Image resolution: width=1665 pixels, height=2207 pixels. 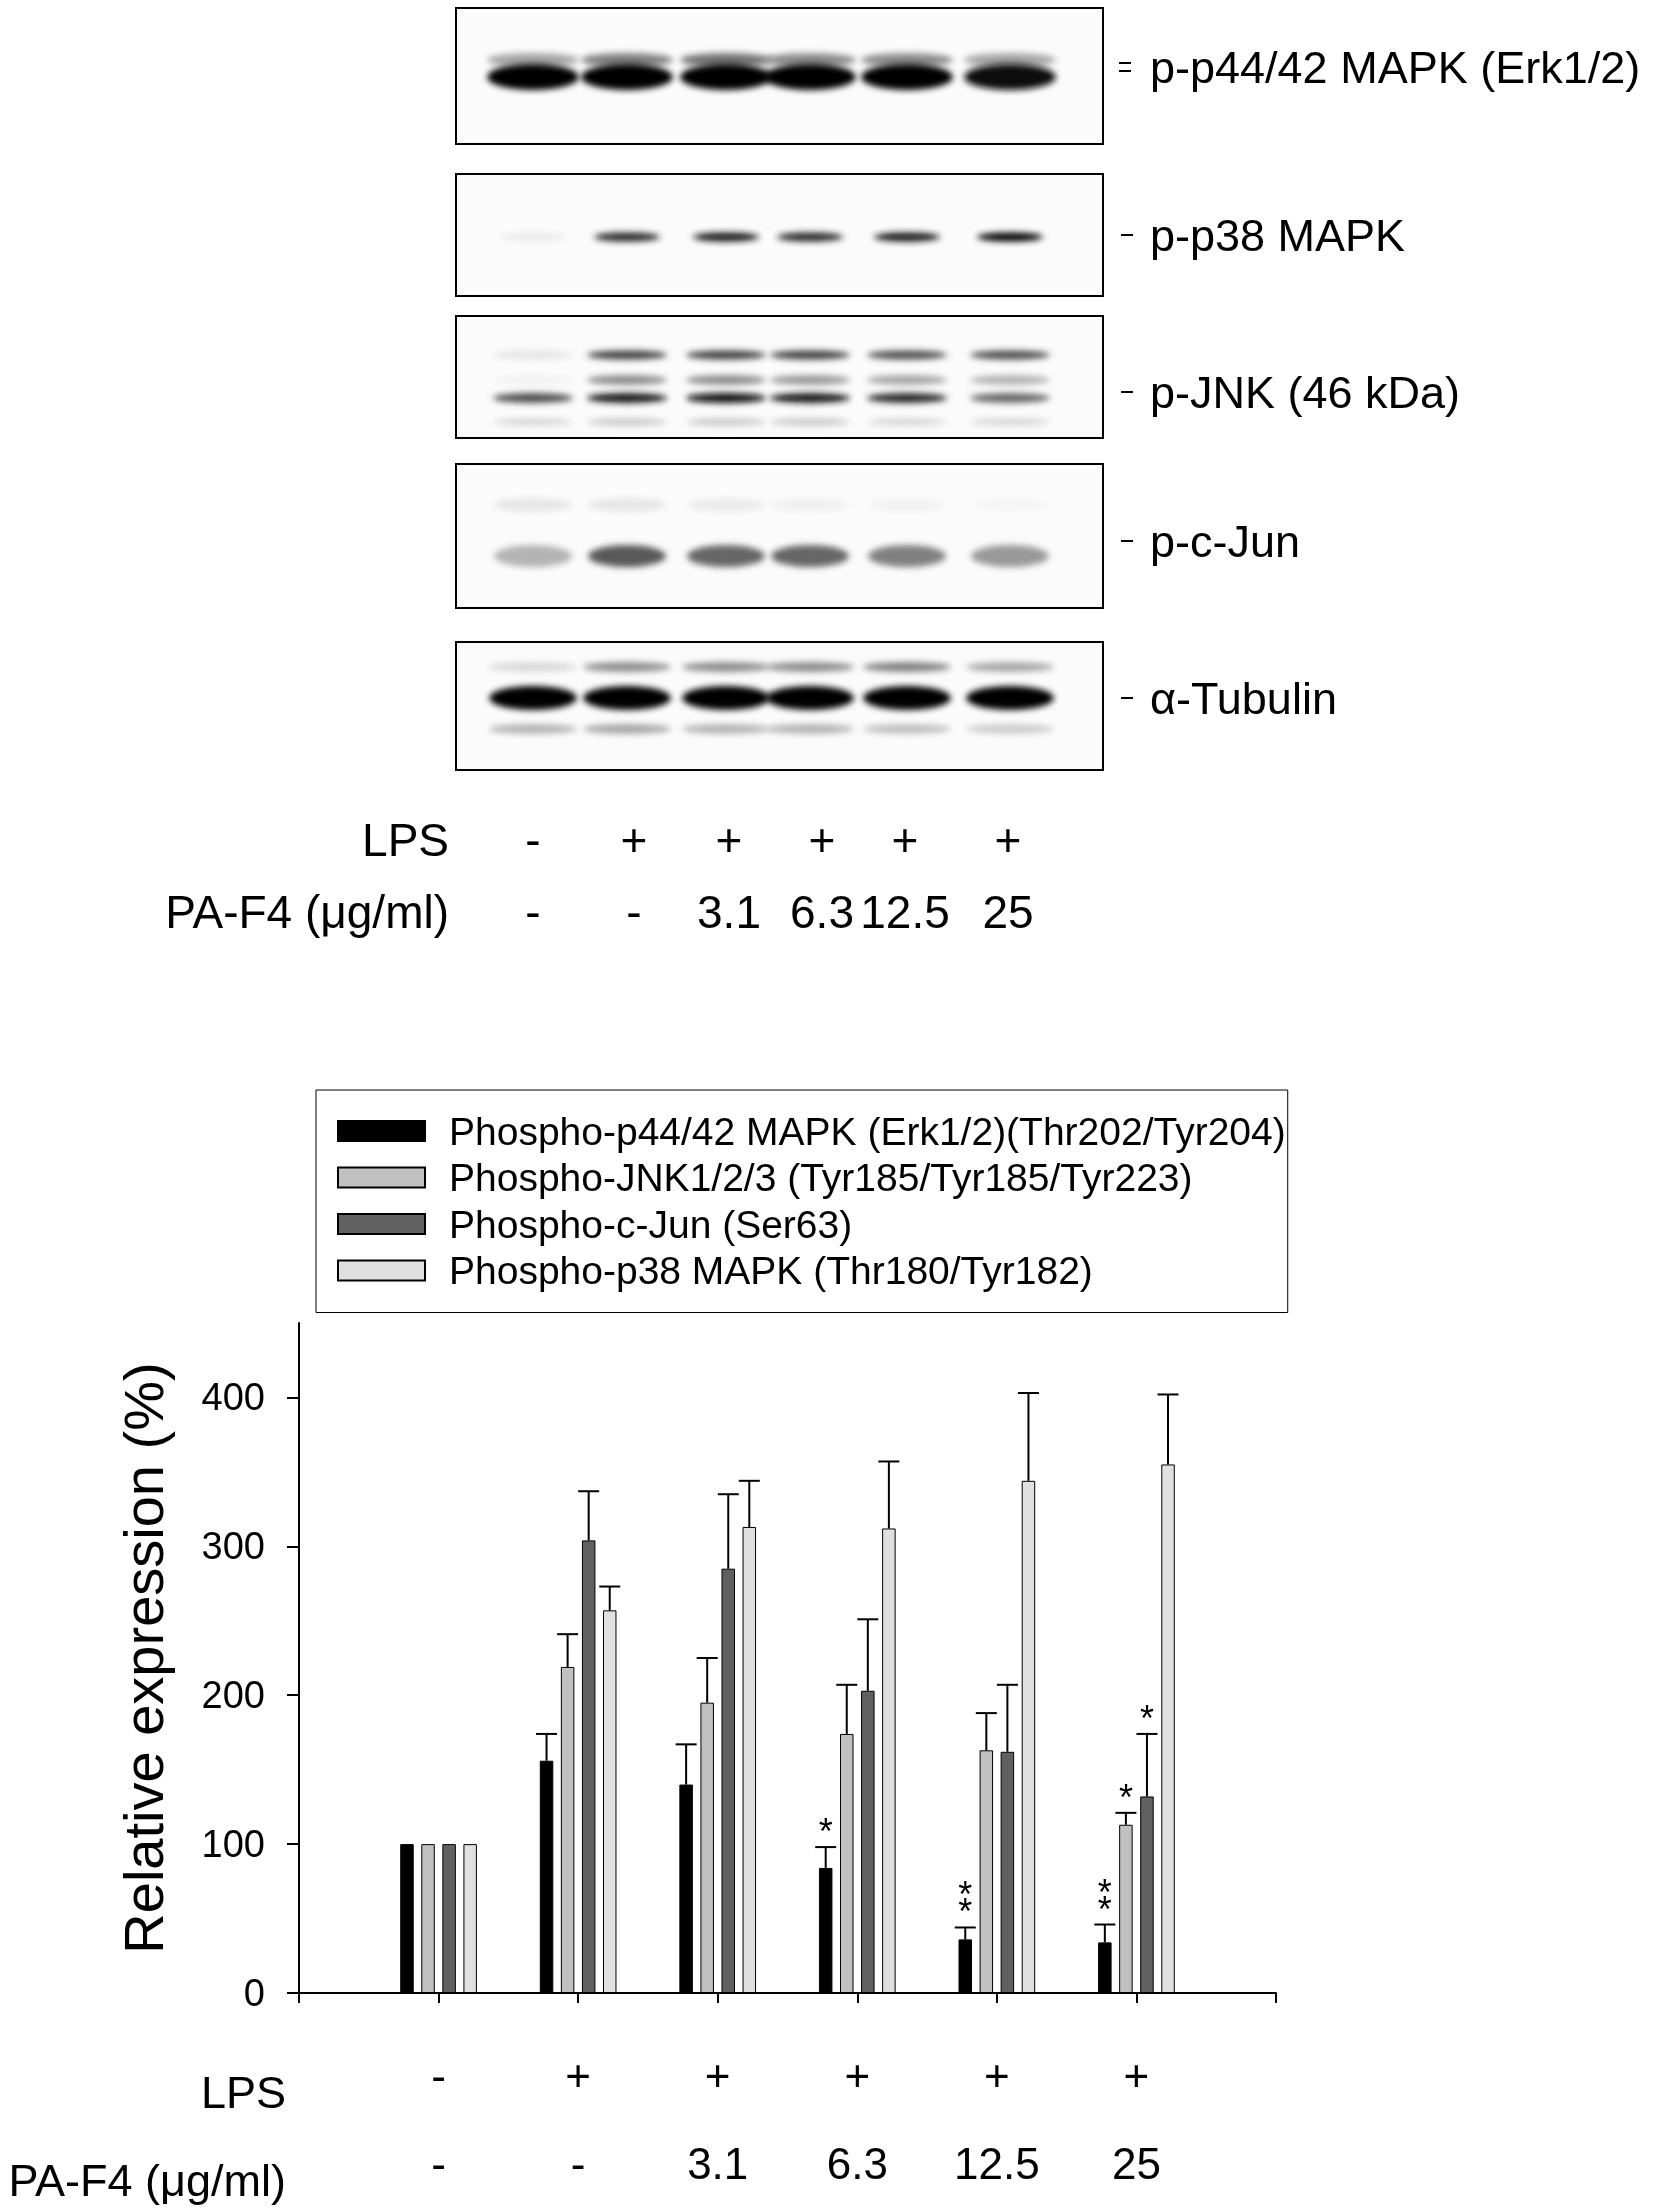 What do you see at coordinates (634, 876) in the screenshot?
I see `category-label: + -` at bounding box center [634, 876].